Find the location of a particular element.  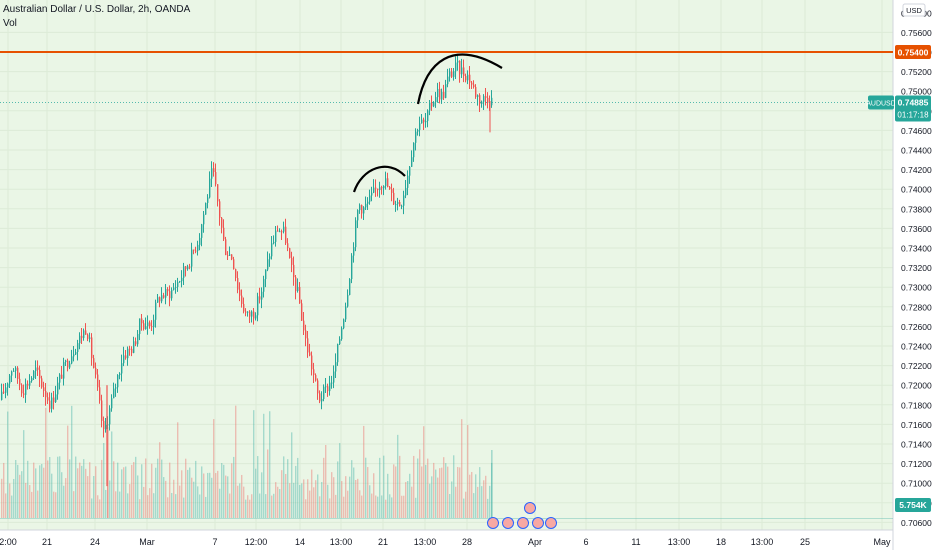

price-tick-label: 0.72400 is located at coordinates (916, 347).